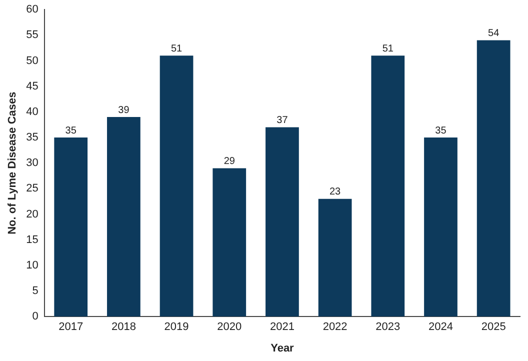 The height and width of the screenshot is (361, 528). Describe the element at coordinates (32, 240) in the screenshot. I see `y-tick-label: 15` at that location.